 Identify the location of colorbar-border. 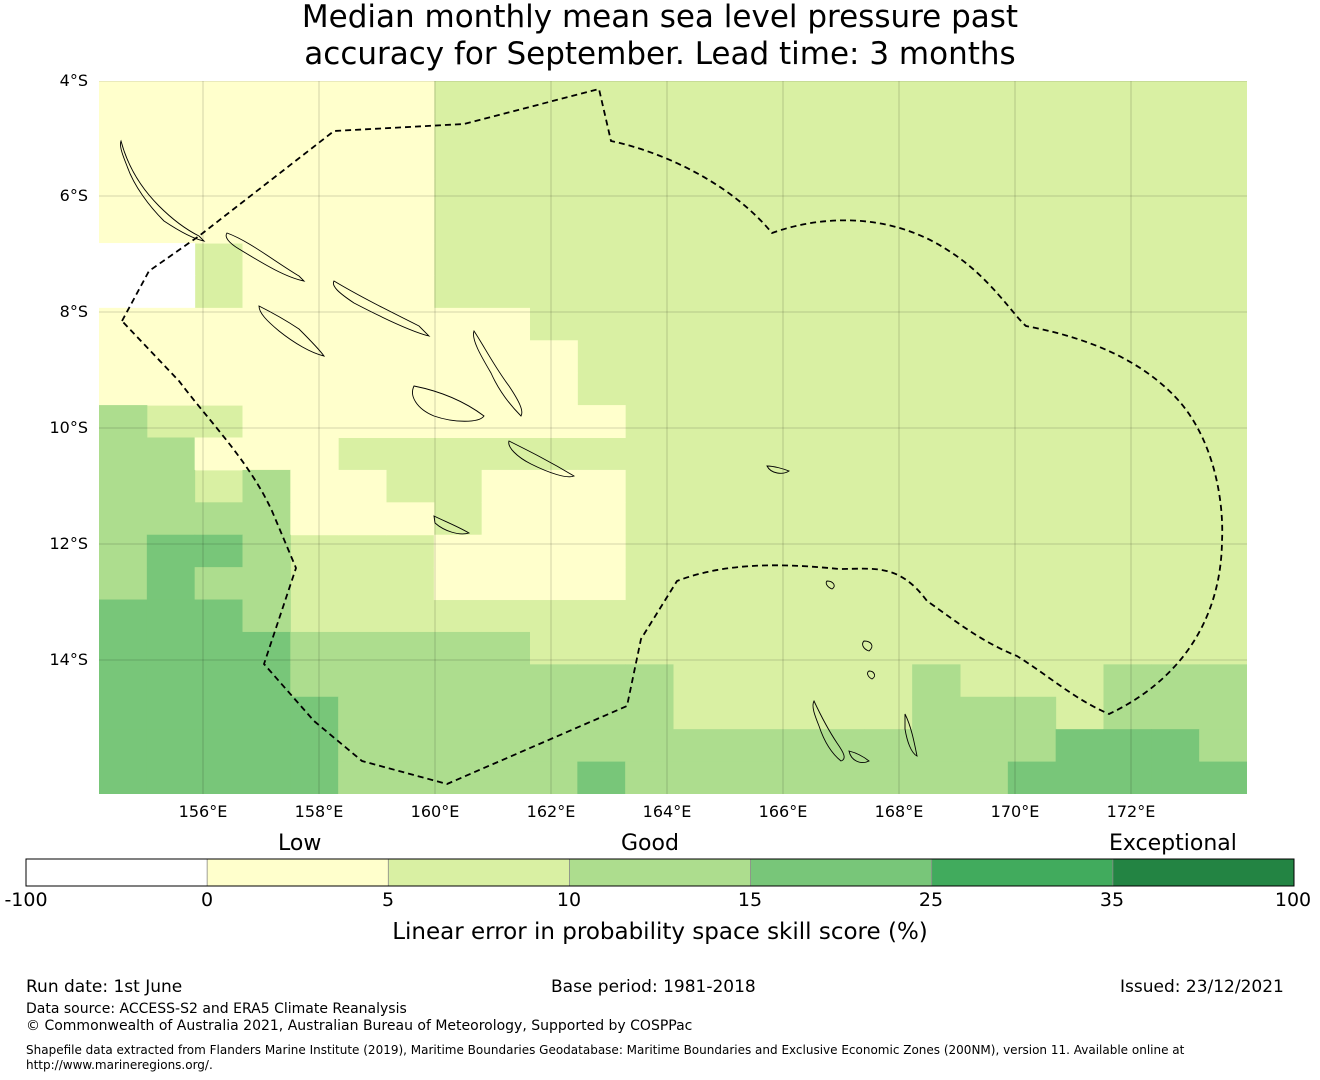
(660, 872).